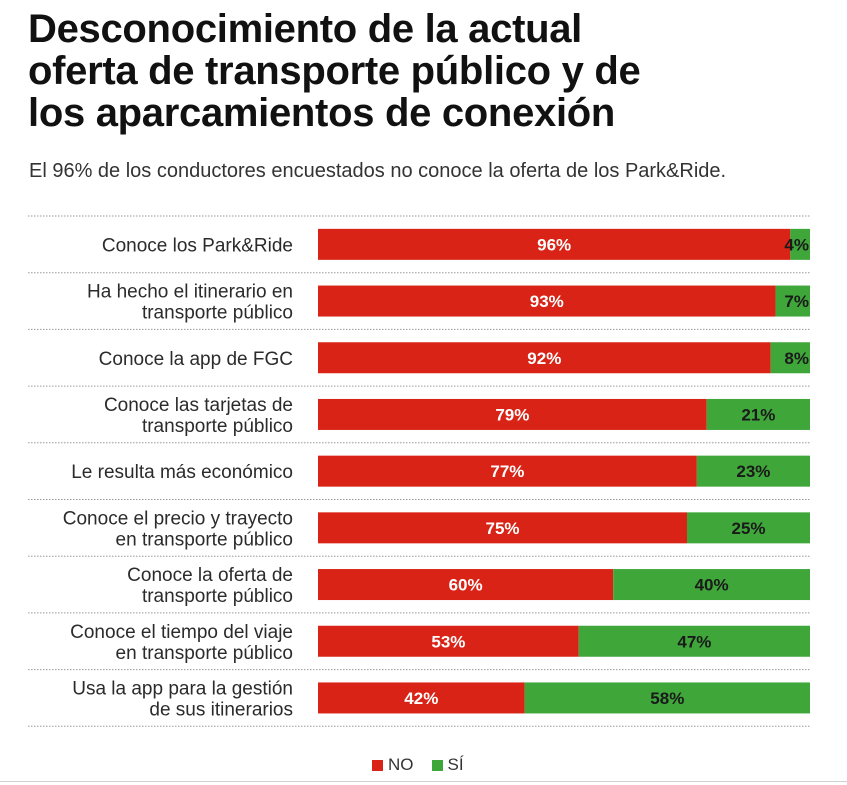 Image resolution: width=847 pixels, height=785 pixels. I want to click on data-label-si: 7%, so click(796, 301).